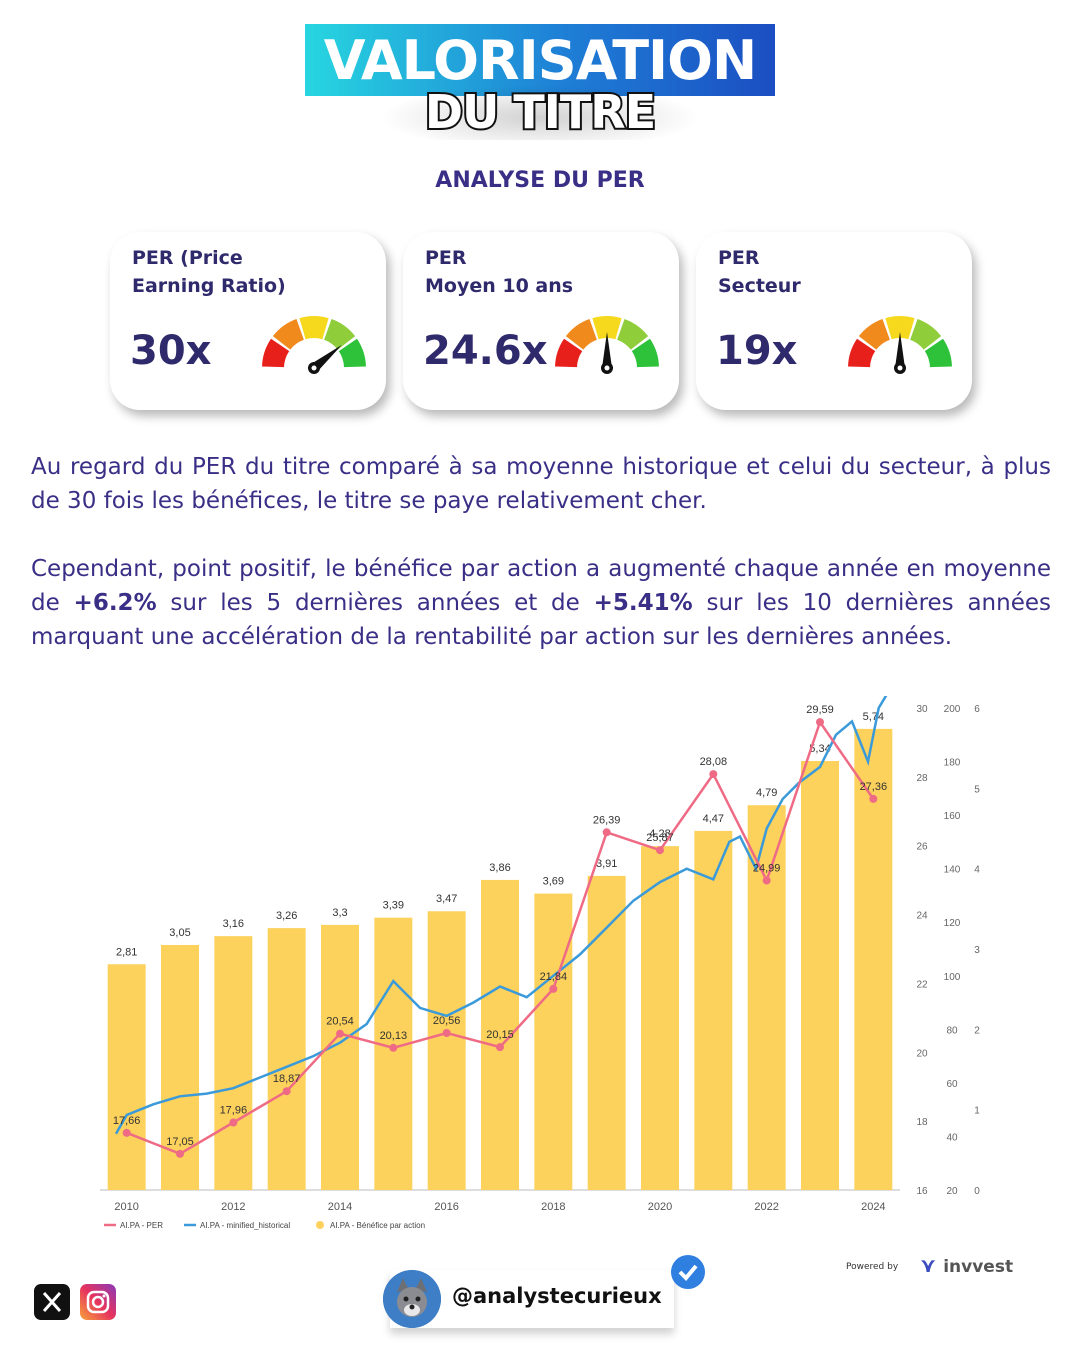 The image size is (1080, 1350). What do you see at coordinates (286, 916) in the screenshot?
I see `eps-bar-label: 3,26` at bounding box center [286, 916].